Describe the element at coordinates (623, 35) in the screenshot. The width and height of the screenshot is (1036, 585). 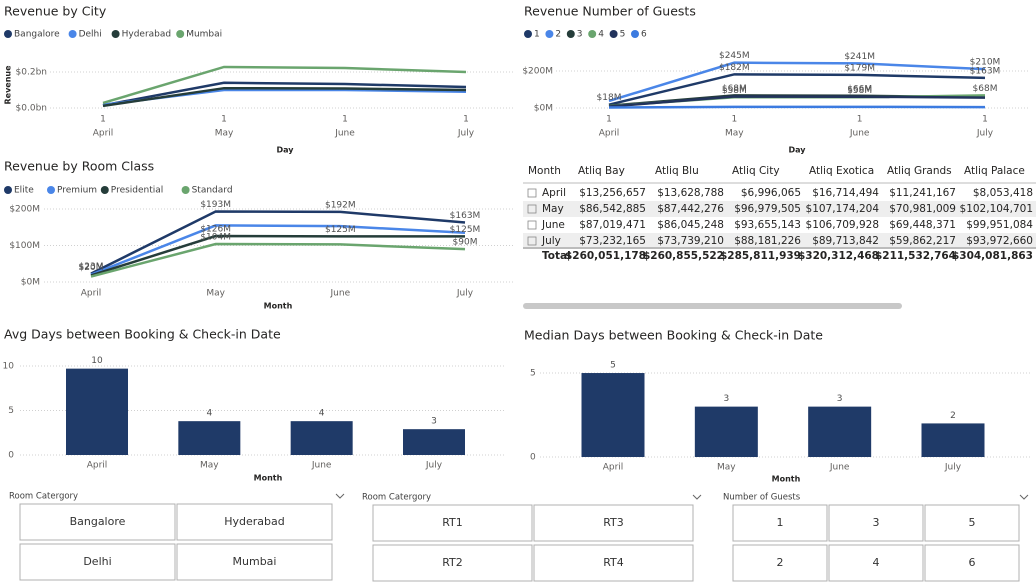
I see `legend-label: 5` at that location.